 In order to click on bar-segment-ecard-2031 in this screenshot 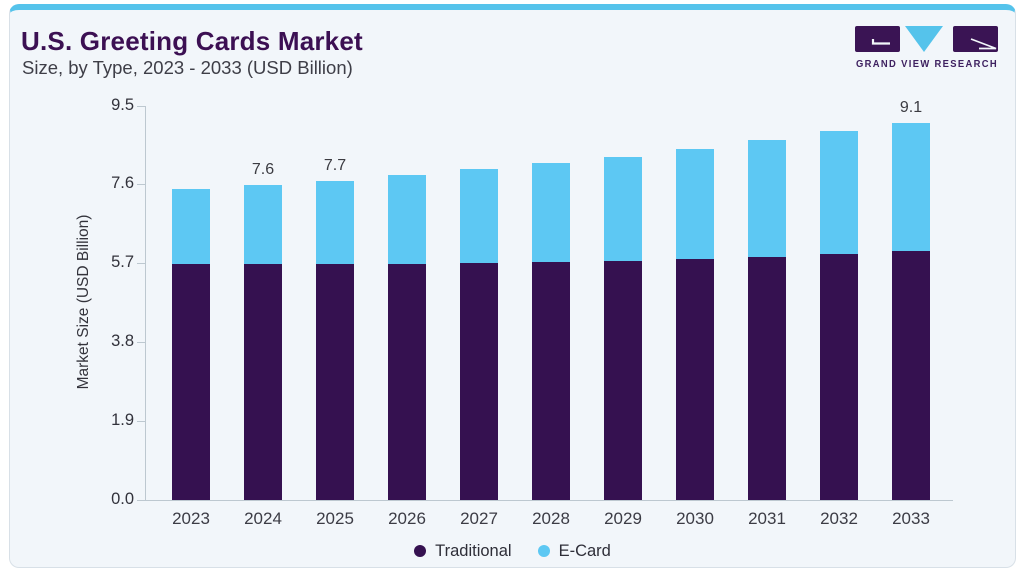, I will do `click(767, 198)`.